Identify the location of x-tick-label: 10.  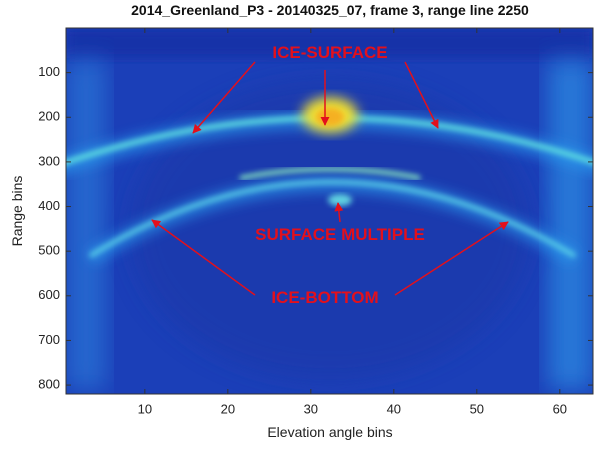
(145, 408).